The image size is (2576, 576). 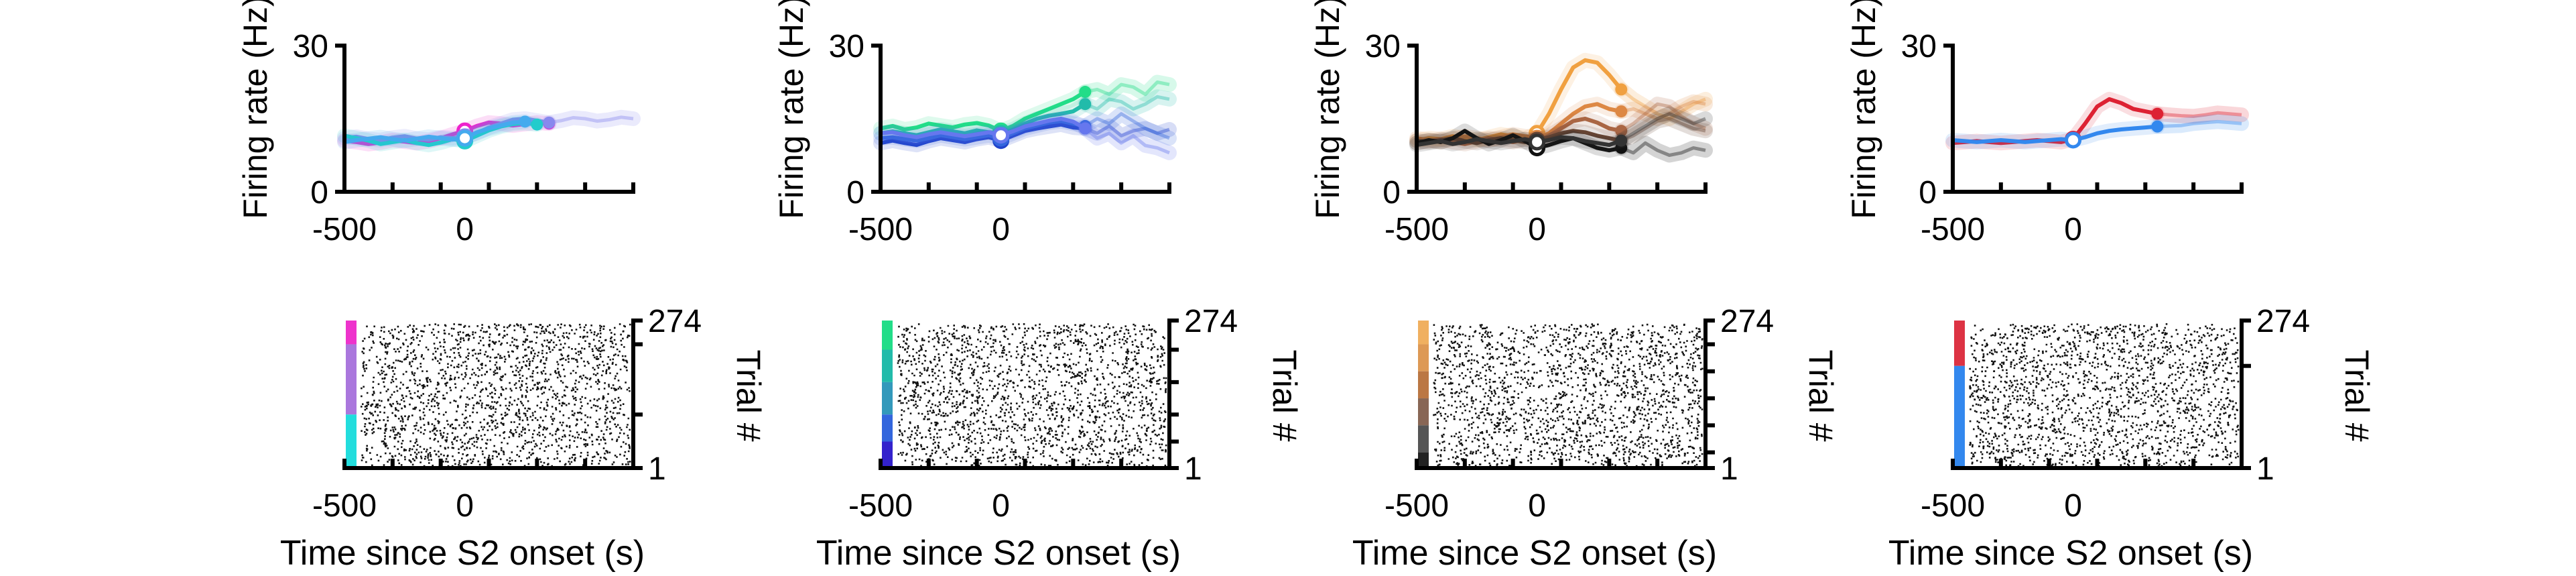 I want to click on rate-panel-1: Firing rate (Hz) 030-500 0, so click(x=439, y=123).